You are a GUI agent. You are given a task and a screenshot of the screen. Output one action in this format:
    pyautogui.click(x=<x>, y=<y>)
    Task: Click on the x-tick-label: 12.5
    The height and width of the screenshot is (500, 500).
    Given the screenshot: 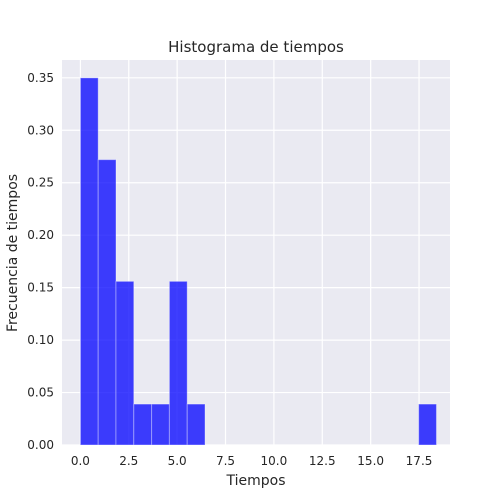 What is the action you would take?
    pyautogui.click(x=322, y=461)
    